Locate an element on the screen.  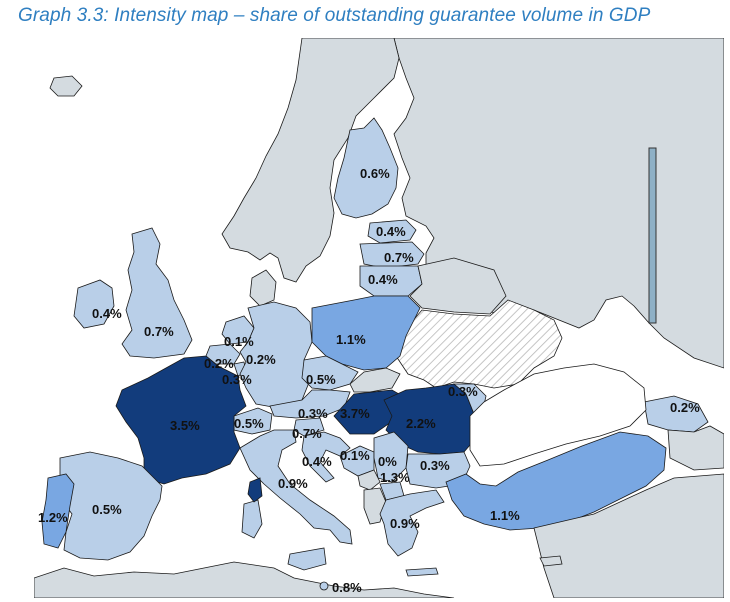
country-slovenia is located at coordinates (309, 427).